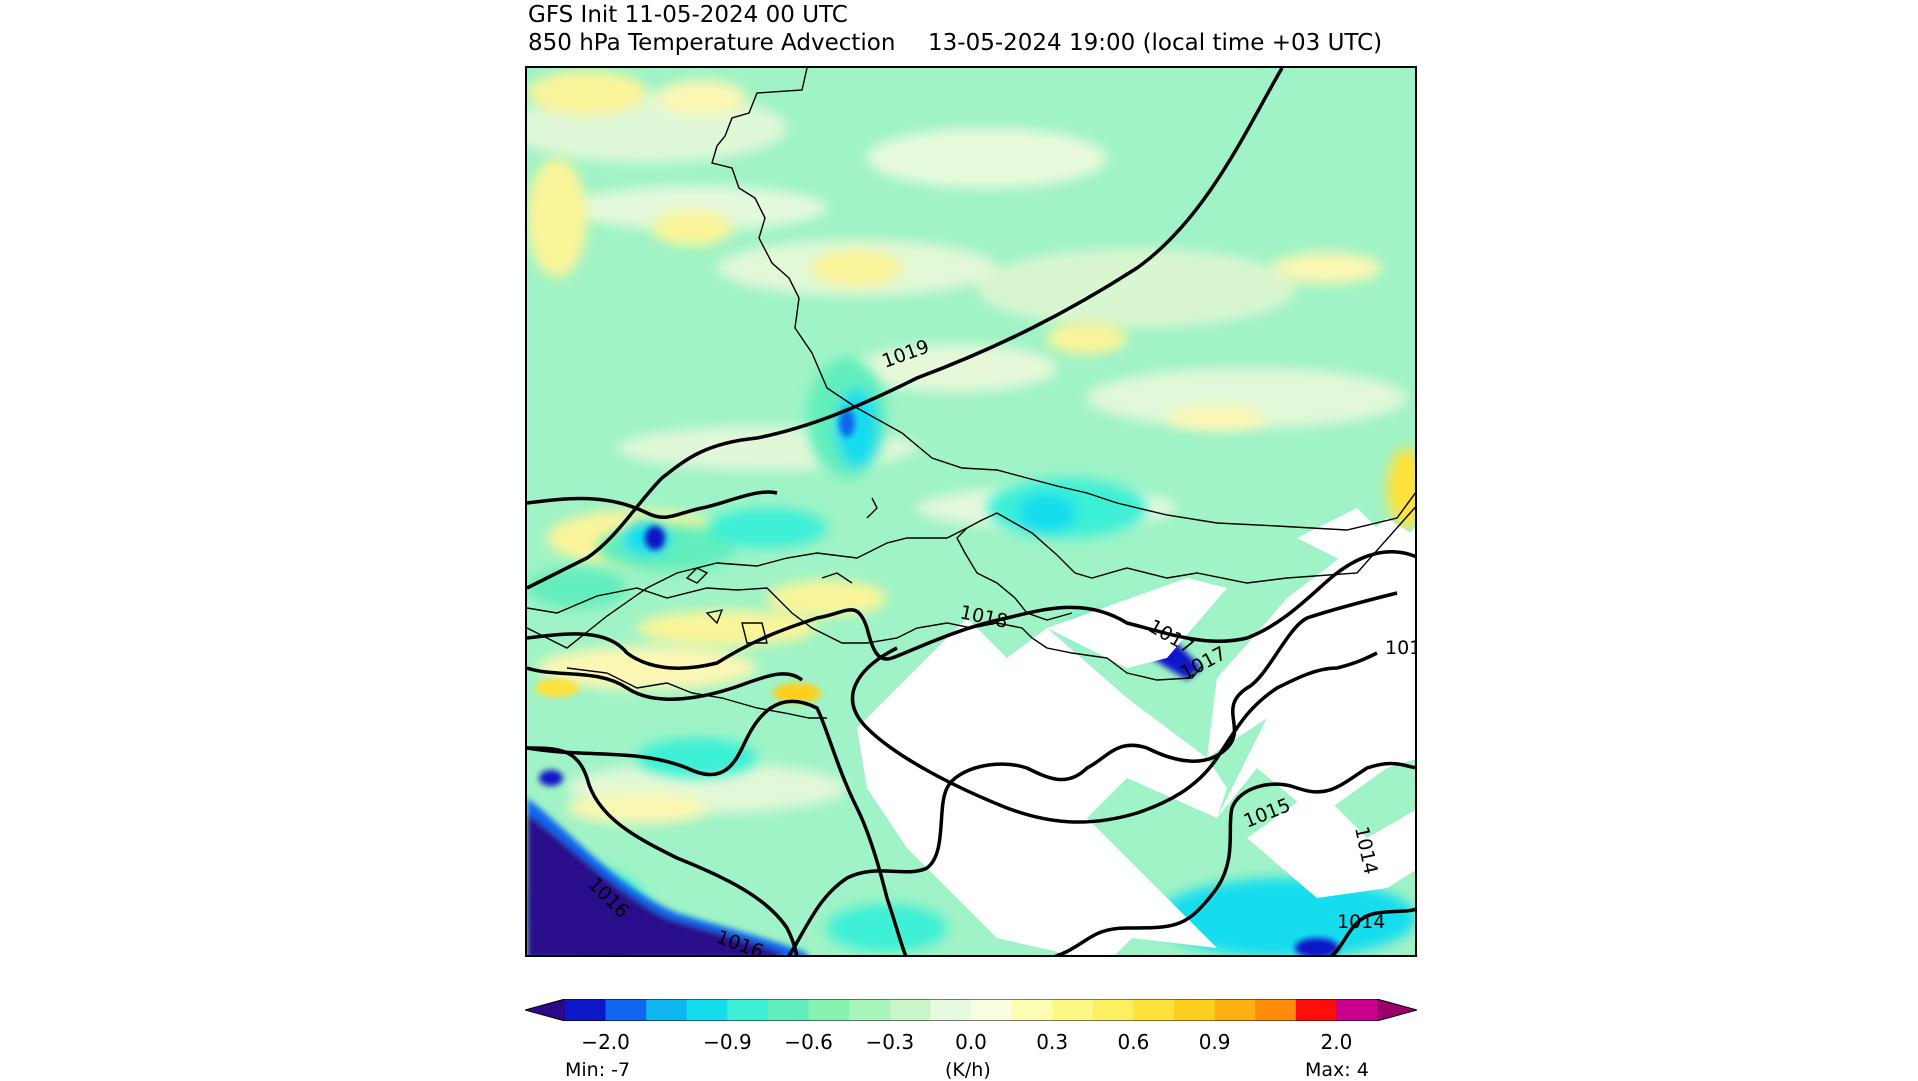  What do you see at coordinates (1337, 1070) in the screenshot?
I see `max-label: Max: 4` at bounding box center [1337, 1070].